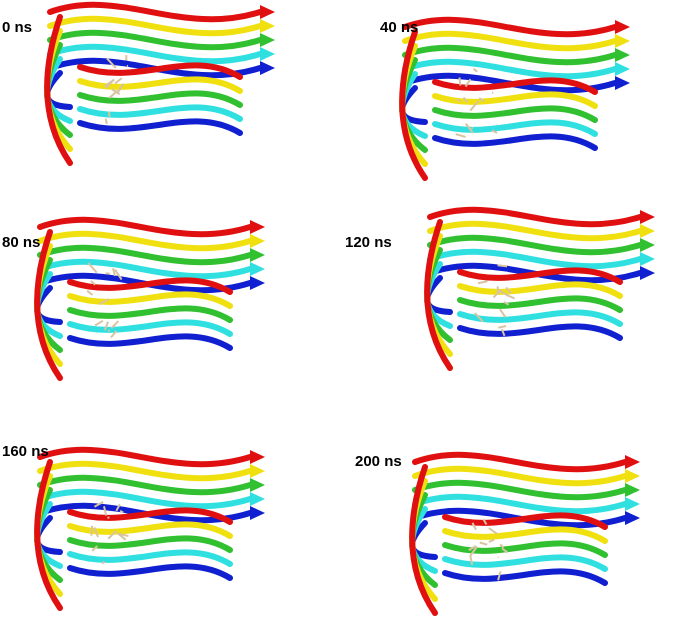 This screenshot has width=685, height=642. I want to click on panel-label: 80 ns, so click(21, 242).